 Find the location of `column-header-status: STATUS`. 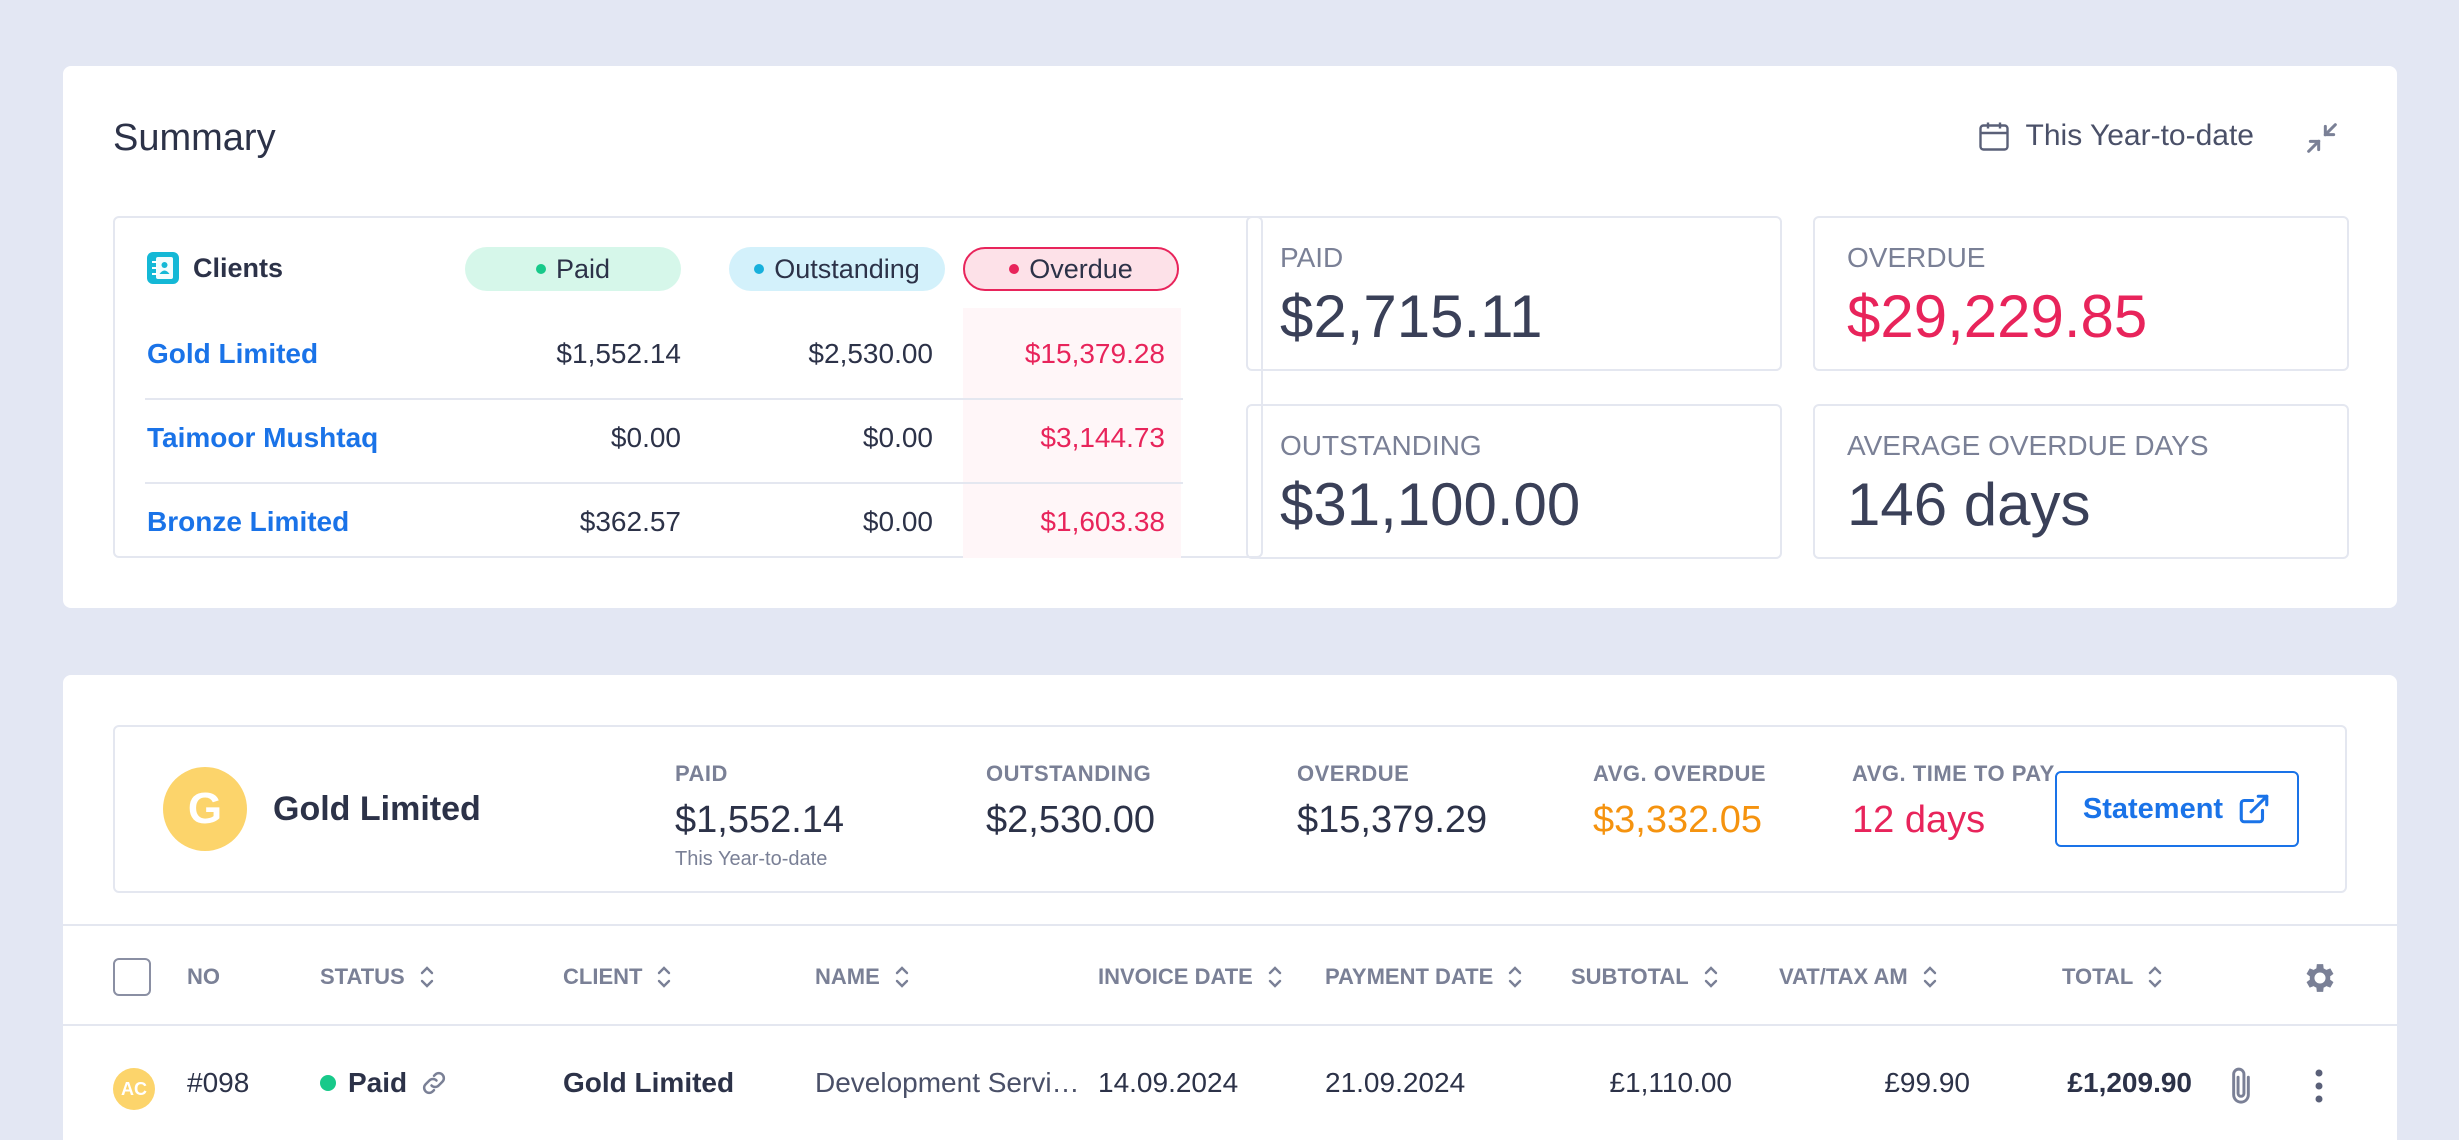

column-header-status: STATUS is located at coordinates (377, 977).